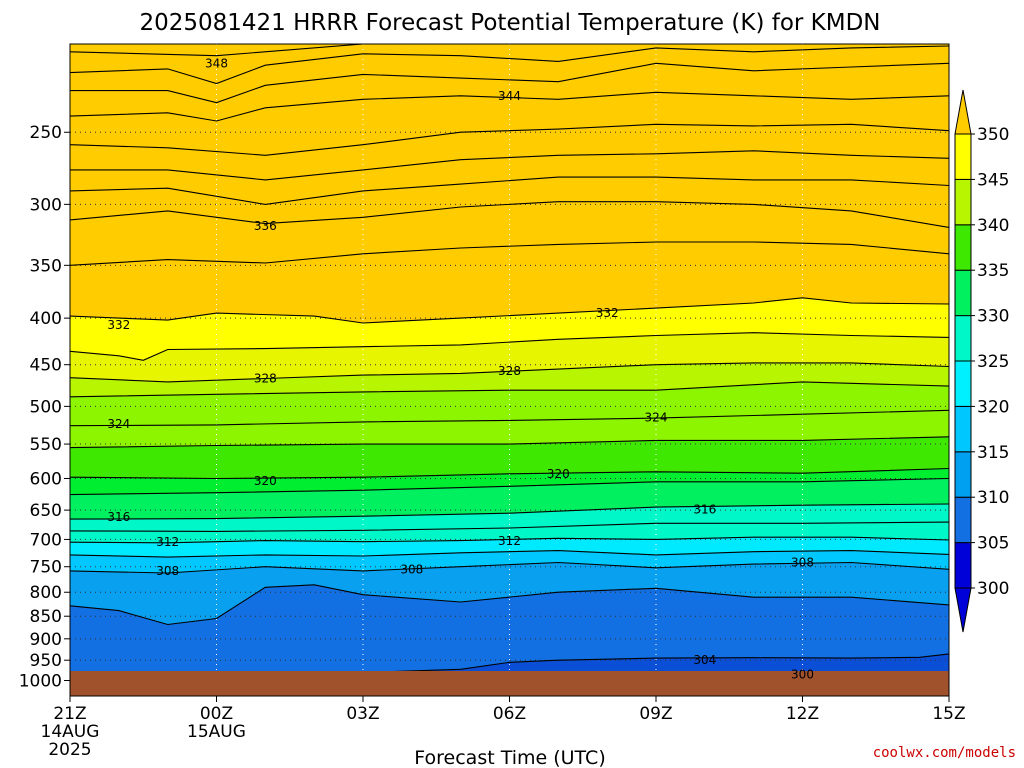 The height and width of the screenshot is (768, 1024). What do you see at coordinates (993, 362) in the screenshot?
I see `colorbar-level-label: 325` at bounding box center [993, 362].